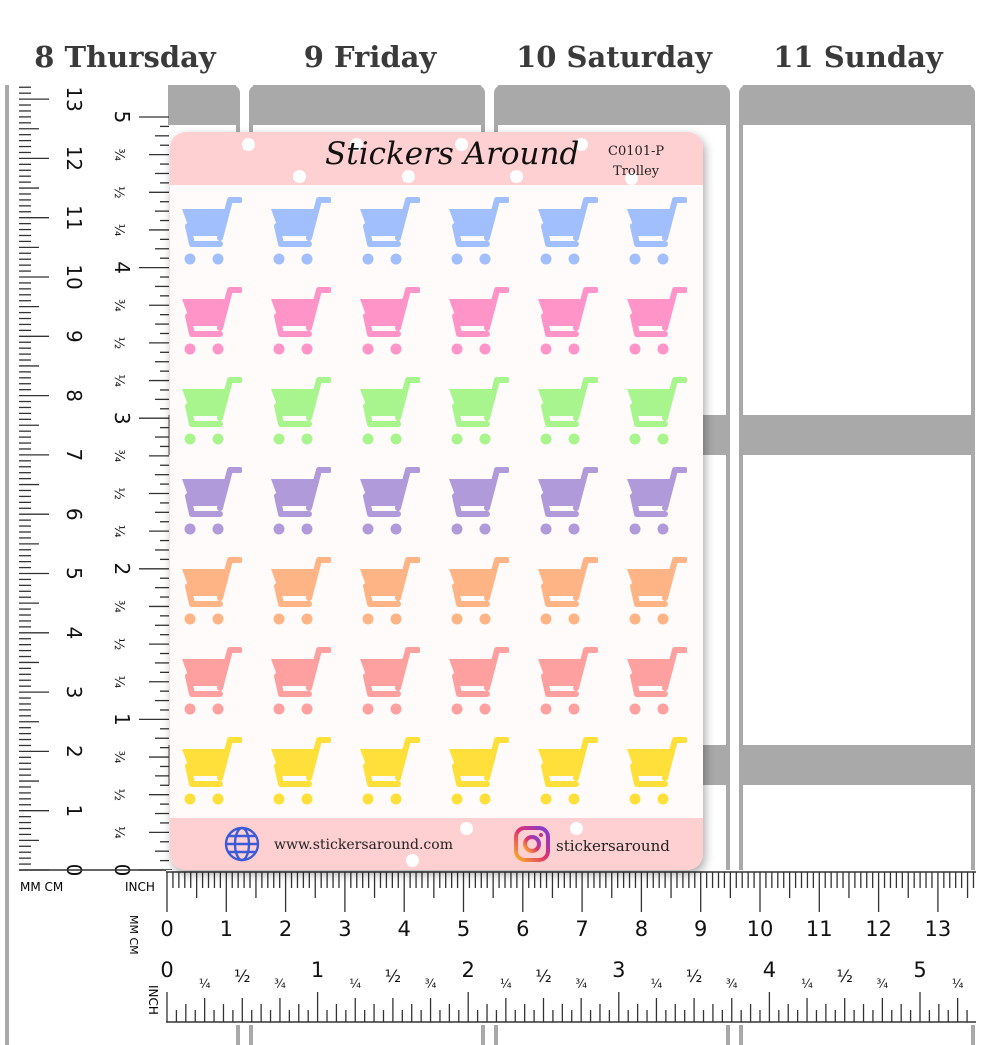 Image resolution: width=990 pixels, height=1045 pixels. What do you see at coordinates (226, 929) in the screenshot?
I see `cm-number: 1` at bounding box center [226, 929].